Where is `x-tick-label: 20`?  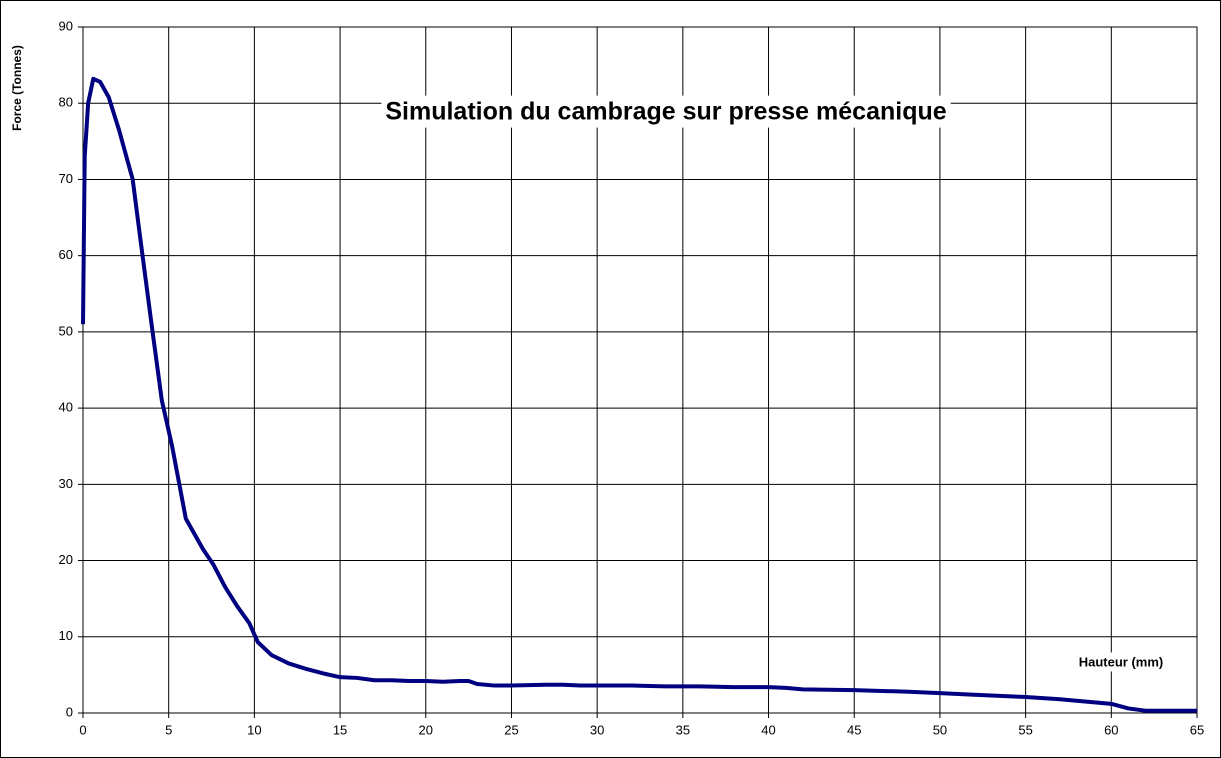
x-tick-label: 20 is located at coordinates (426, 729).